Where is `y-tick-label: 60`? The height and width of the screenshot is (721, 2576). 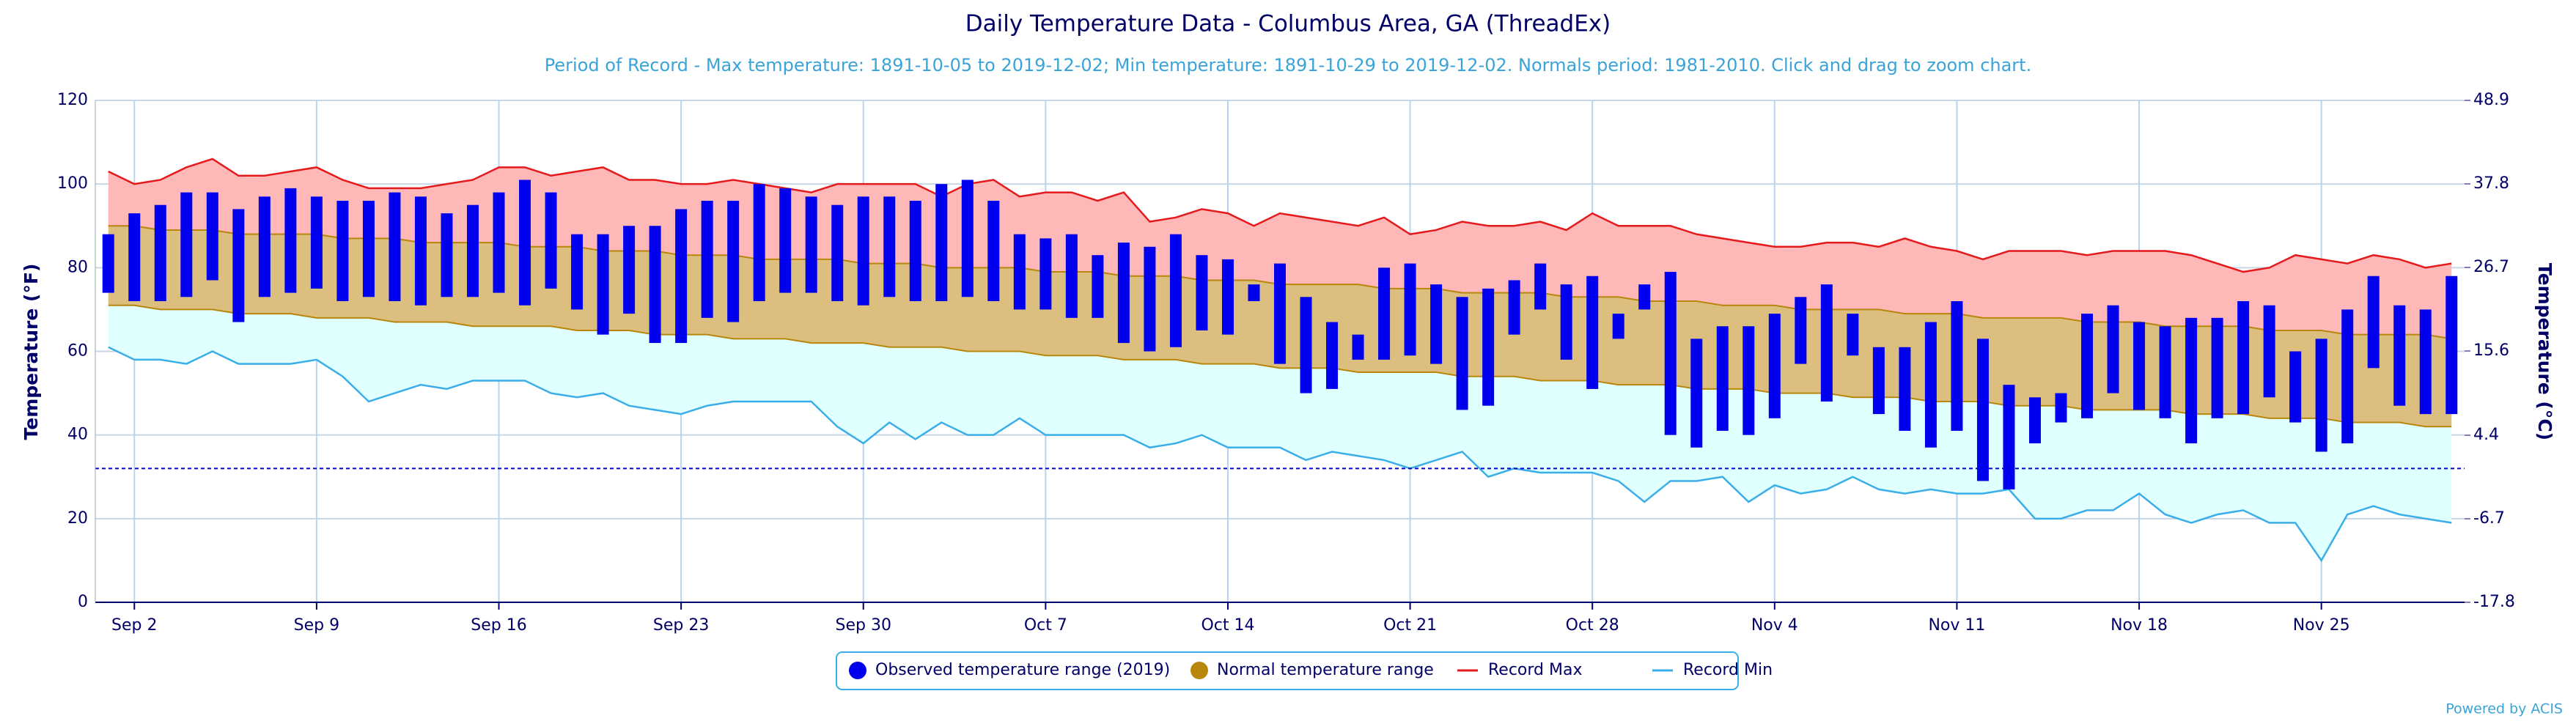 y-tick-label: 60 is located at coordinates (77, 351).